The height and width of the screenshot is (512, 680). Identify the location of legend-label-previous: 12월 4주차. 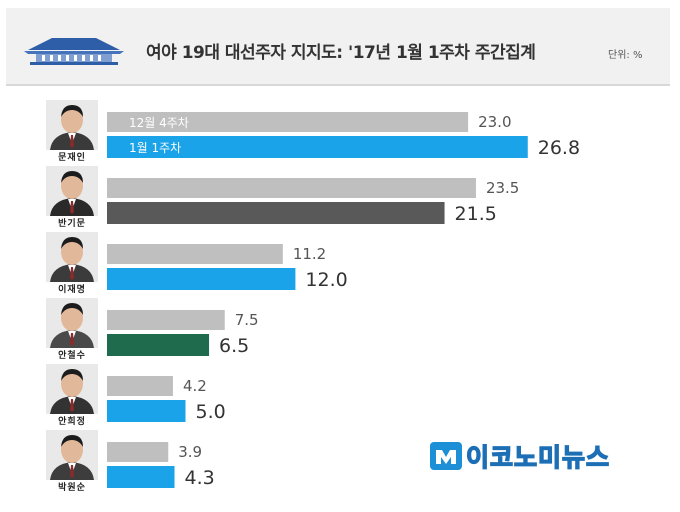
(159, 123).